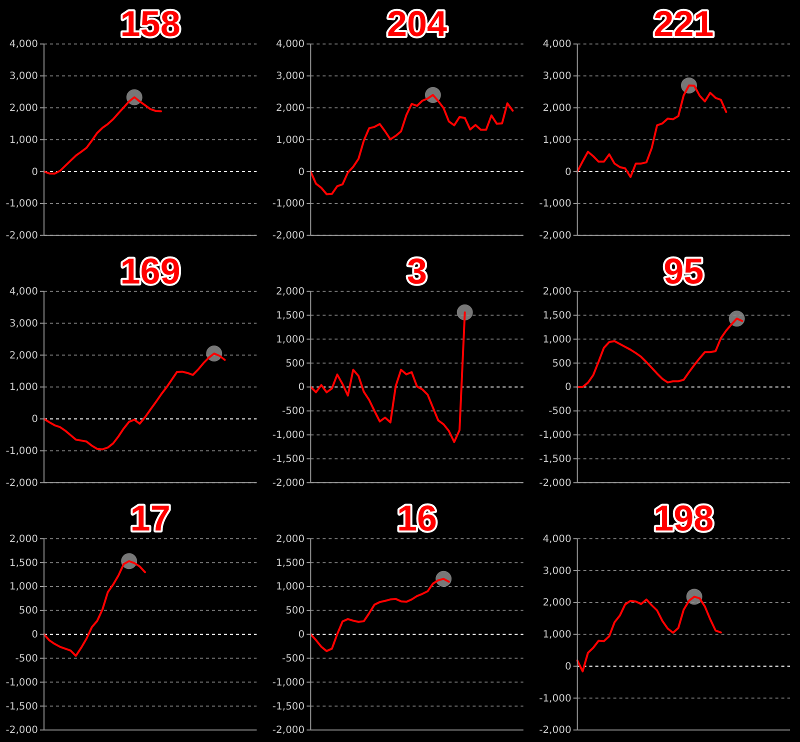 This screenshot has width=800, height=742. Describe the element at coordinates (684, 271) in the screenshot. I see `chart-title: 95` at that location.